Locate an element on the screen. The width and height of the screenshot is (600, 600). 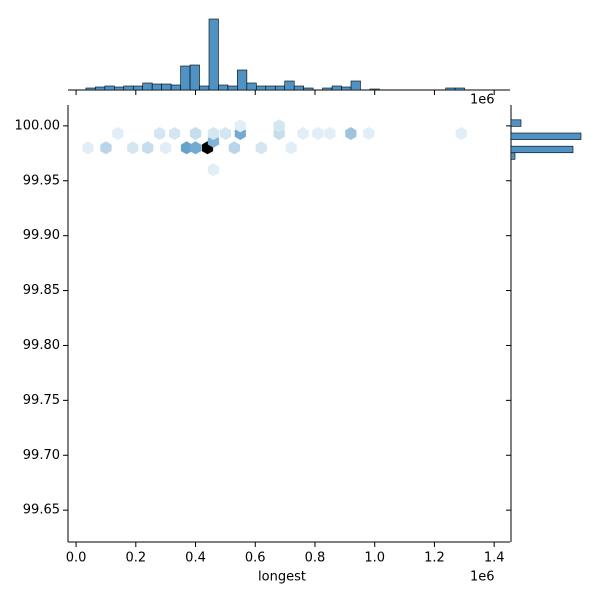
x-axis-label: longest is located at coordinates (282, 577).